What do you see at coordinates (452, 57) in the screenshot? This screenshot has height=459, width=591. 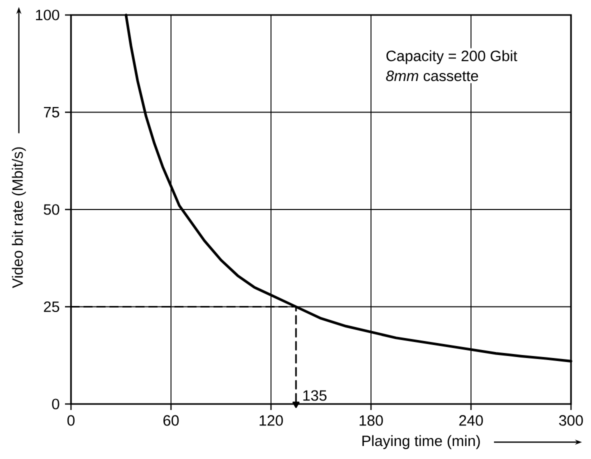 I see `annotation: Capacity = 200 Gbit` at bounding box center [452, 57].